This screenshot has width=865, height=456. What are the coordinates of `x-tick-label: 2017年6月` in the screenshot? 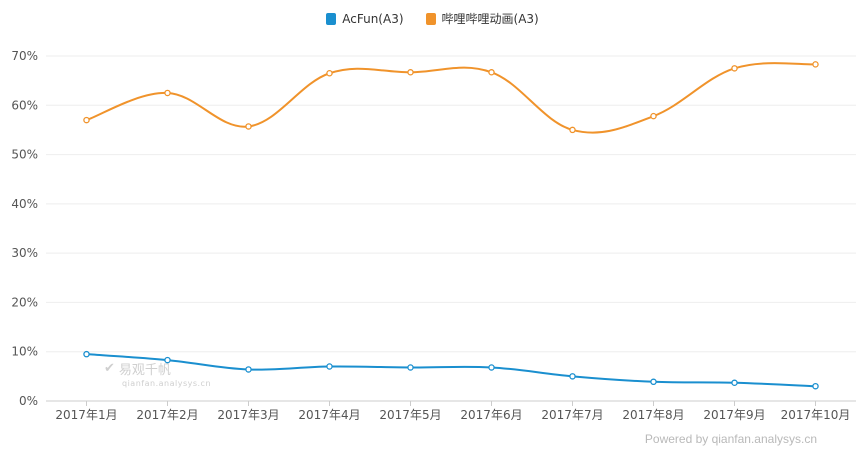 It's located at (491, 415).